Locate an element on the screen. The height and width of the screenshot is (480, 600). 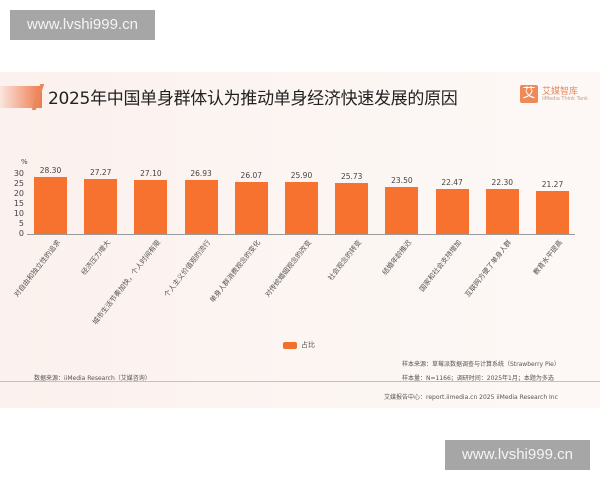
watermark-top: www.lvshi999.cn is located at coordinates (82, 25).